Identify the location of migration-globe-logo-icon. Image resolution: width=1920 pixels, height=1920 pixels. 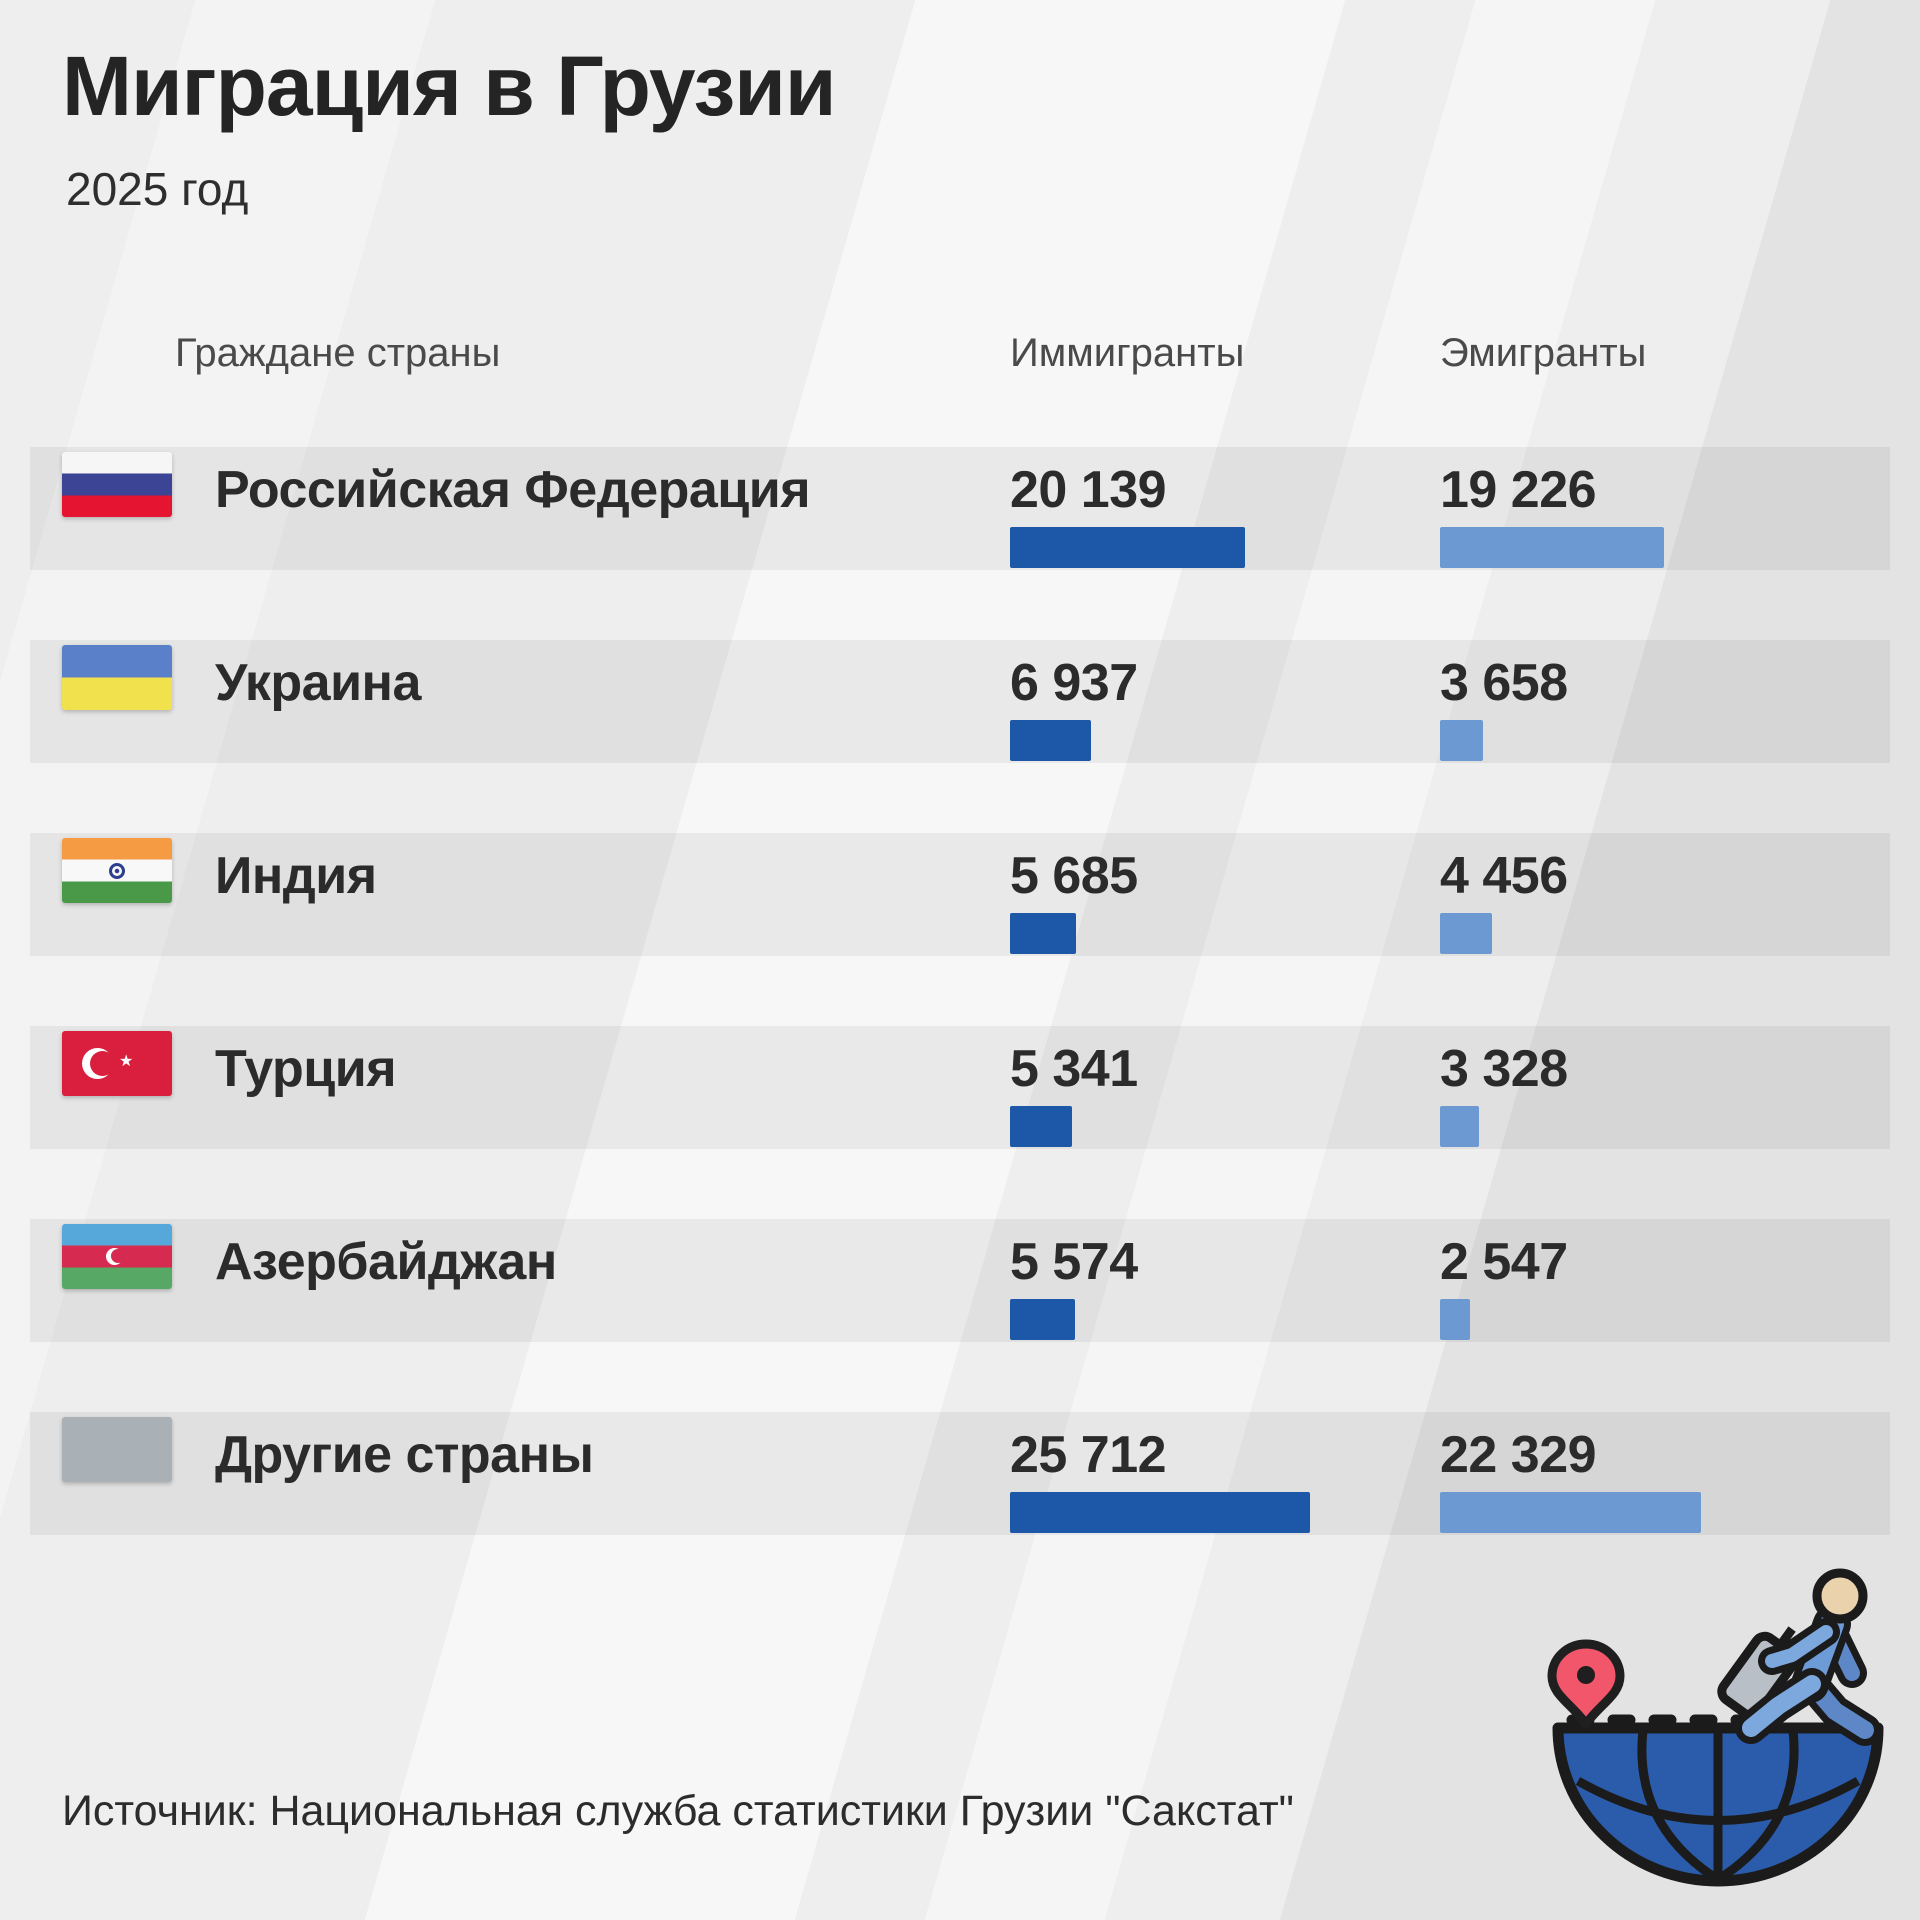
(1715, 1727).